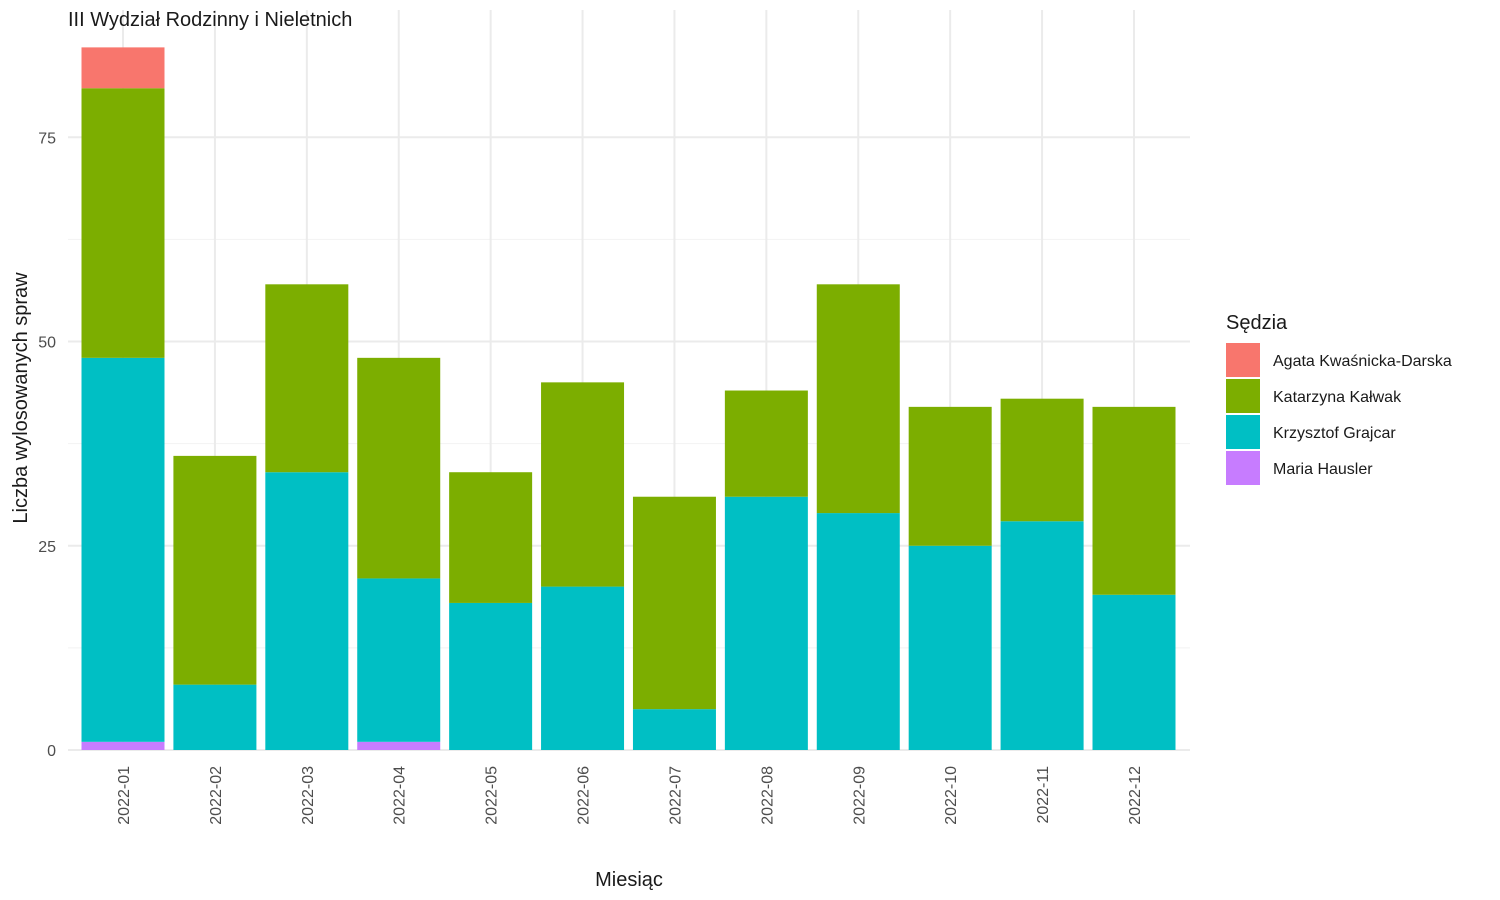 The width and height of the screenshot is (1500, 900). Describe the element at coordinates (400, 795) in the screenshot. I see `x-tick-label: 2022-04` at that location.